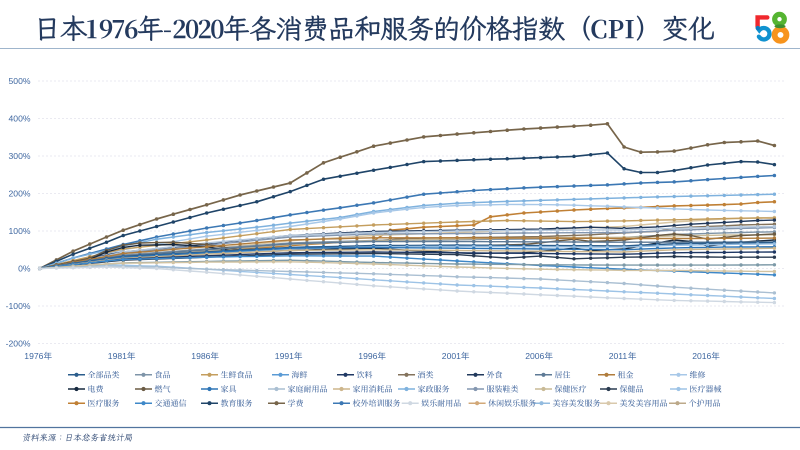 This screenshot has width=800, height=450. What do you see at coordinates (200, 356) in the screenshot?
I see `svg-text: 1986` at bounding box center [200, 356].